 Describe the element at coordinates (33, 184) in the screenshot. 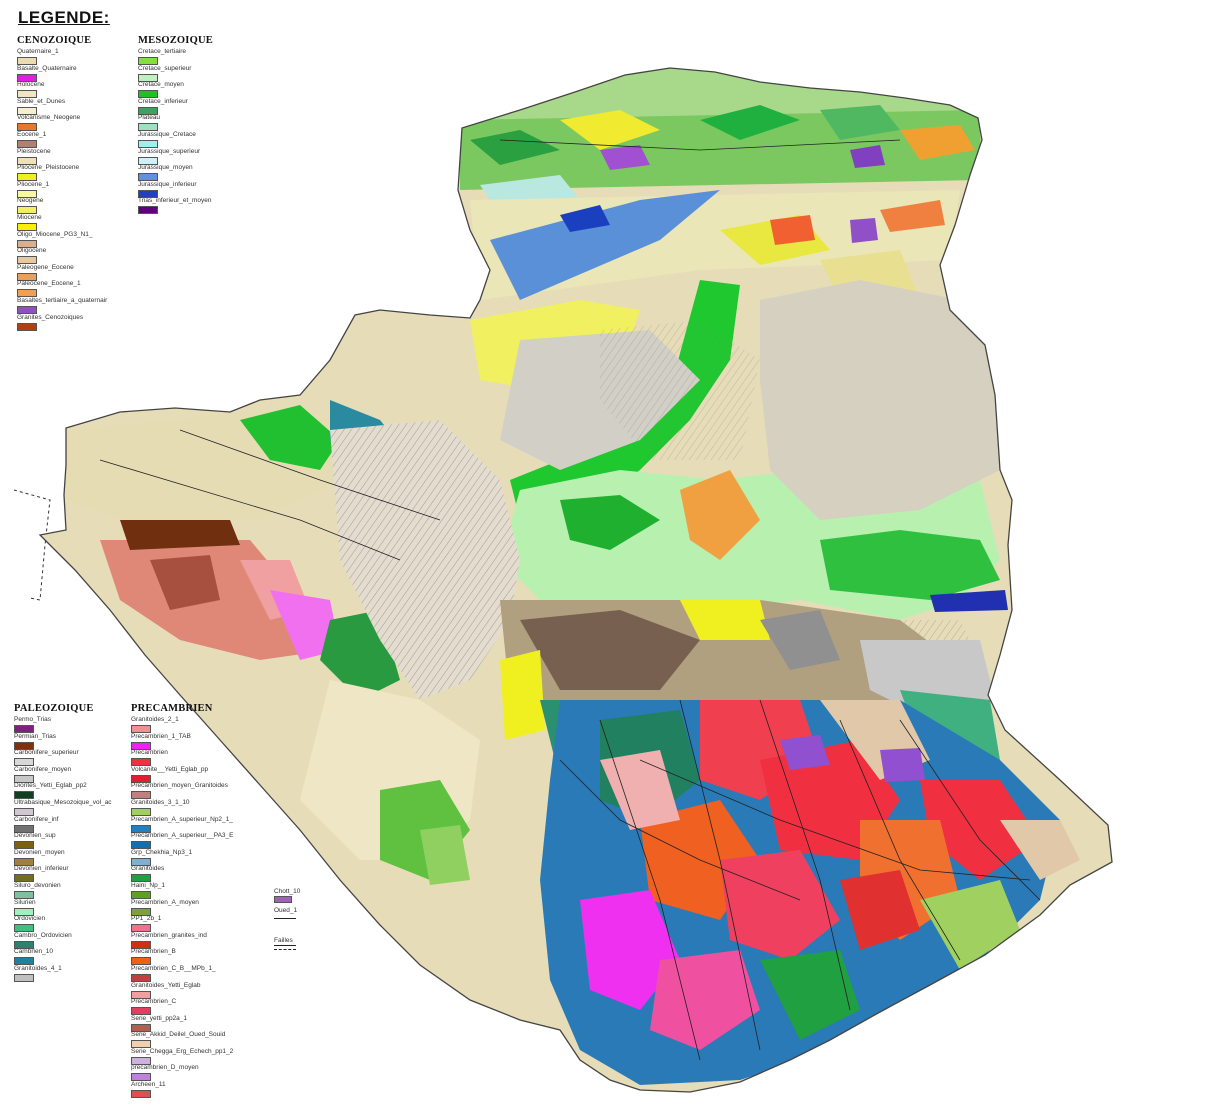

I see `legend-item-label: Pliocene_1` at that location.